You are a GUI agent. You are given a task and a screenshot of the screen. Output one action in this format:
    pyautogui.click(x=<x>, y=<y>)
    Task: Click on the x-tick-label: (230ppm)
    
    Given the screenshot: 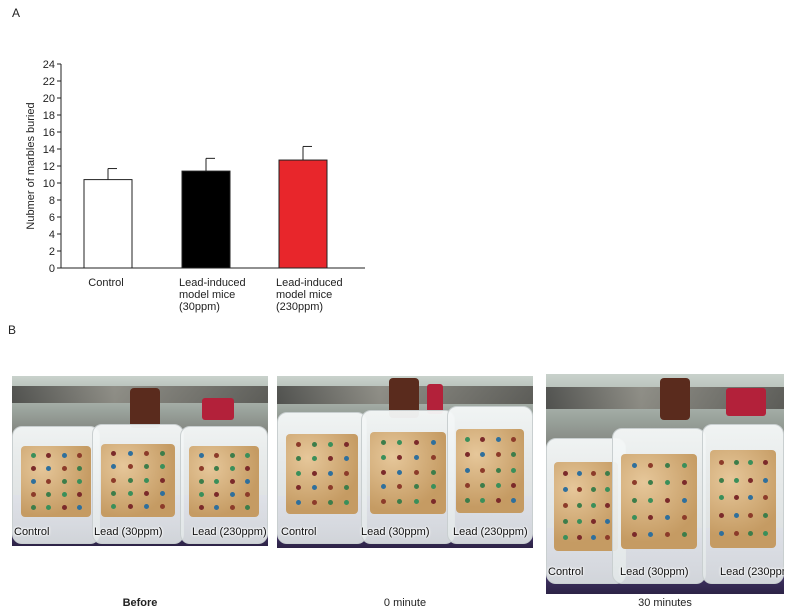 What is the action you would take?
    pyautogui.click(x=299, y=307)
    